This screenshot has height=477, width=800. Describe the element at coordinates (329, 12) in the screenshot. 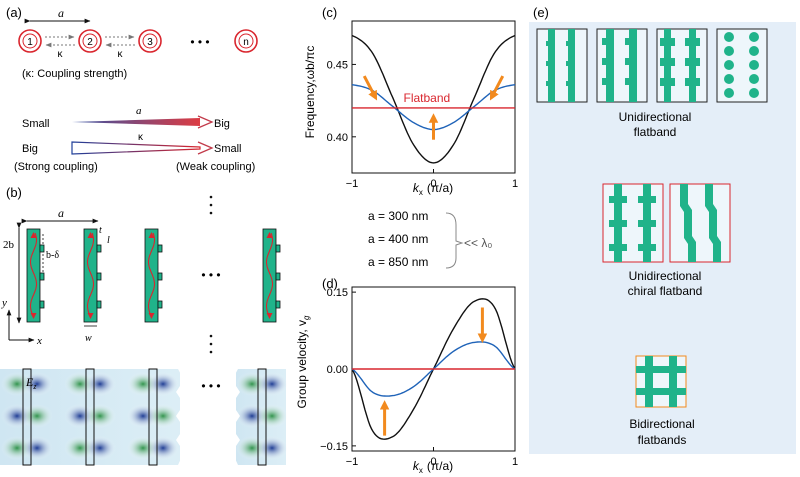

I see `panel-c-label: (c)` at that location.